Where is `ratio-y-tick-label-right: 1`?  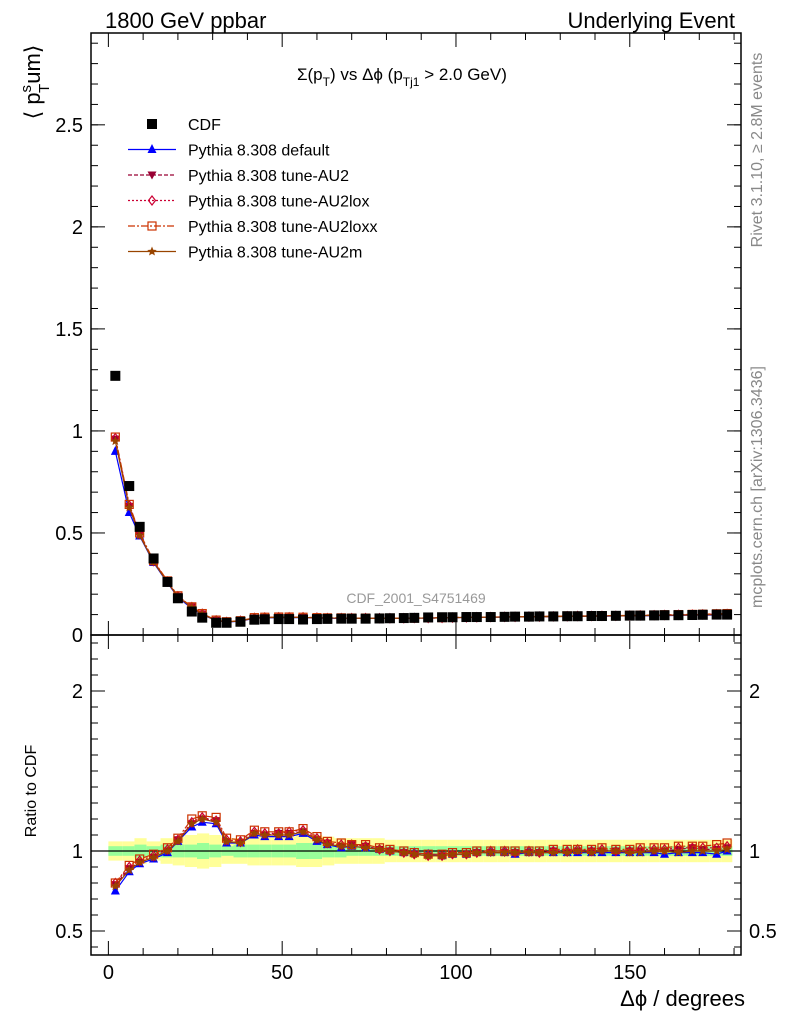 ratio-y-tick-label-right: 1 is located at coordinates (754, 852).